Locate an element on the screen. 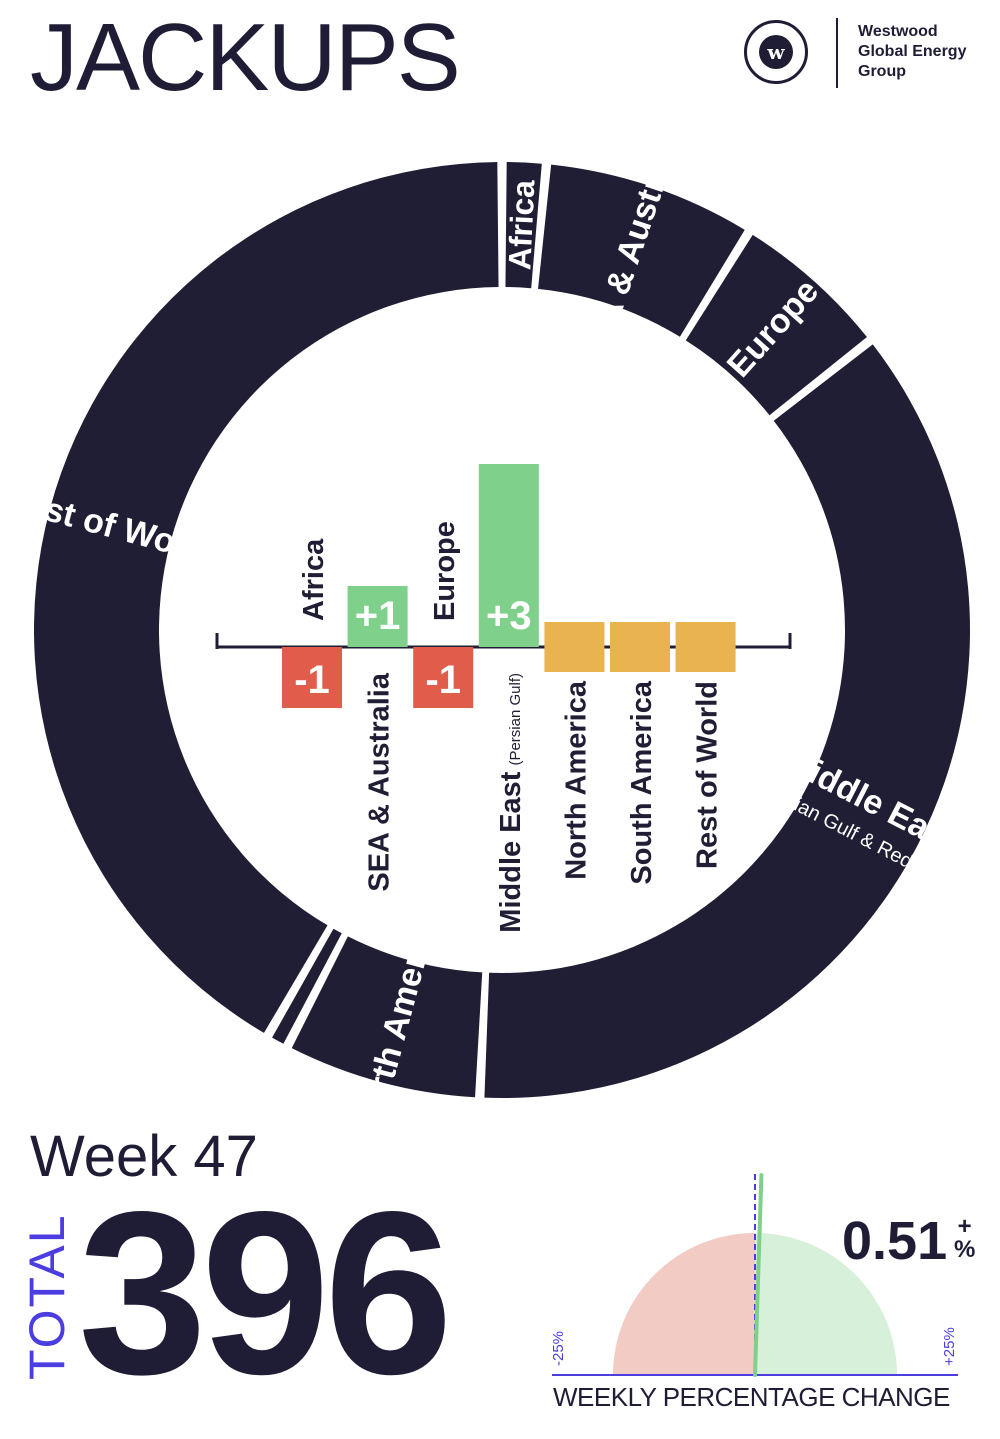  donut-slice-europe is located at coordinates (776, 325).